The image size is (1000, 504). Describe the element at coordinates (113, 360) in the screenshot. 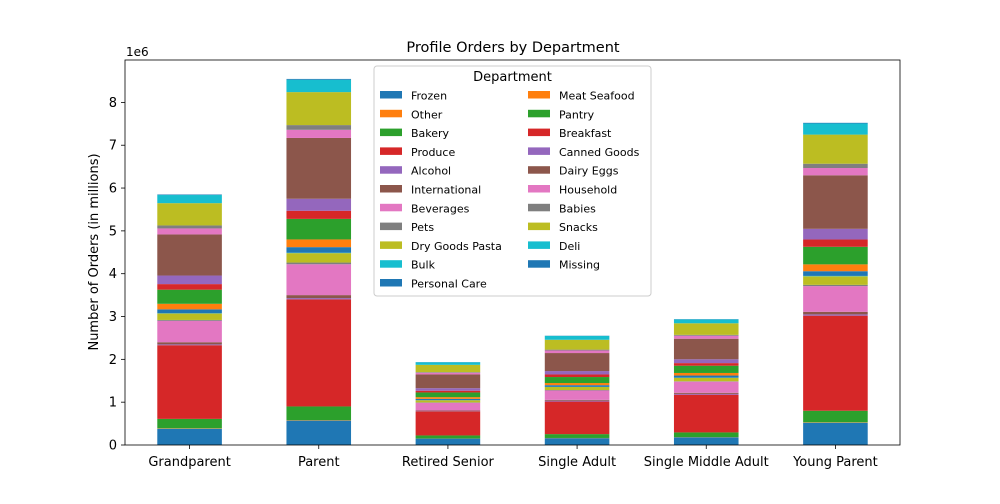

I see `y-tick-label: 2` at that location.